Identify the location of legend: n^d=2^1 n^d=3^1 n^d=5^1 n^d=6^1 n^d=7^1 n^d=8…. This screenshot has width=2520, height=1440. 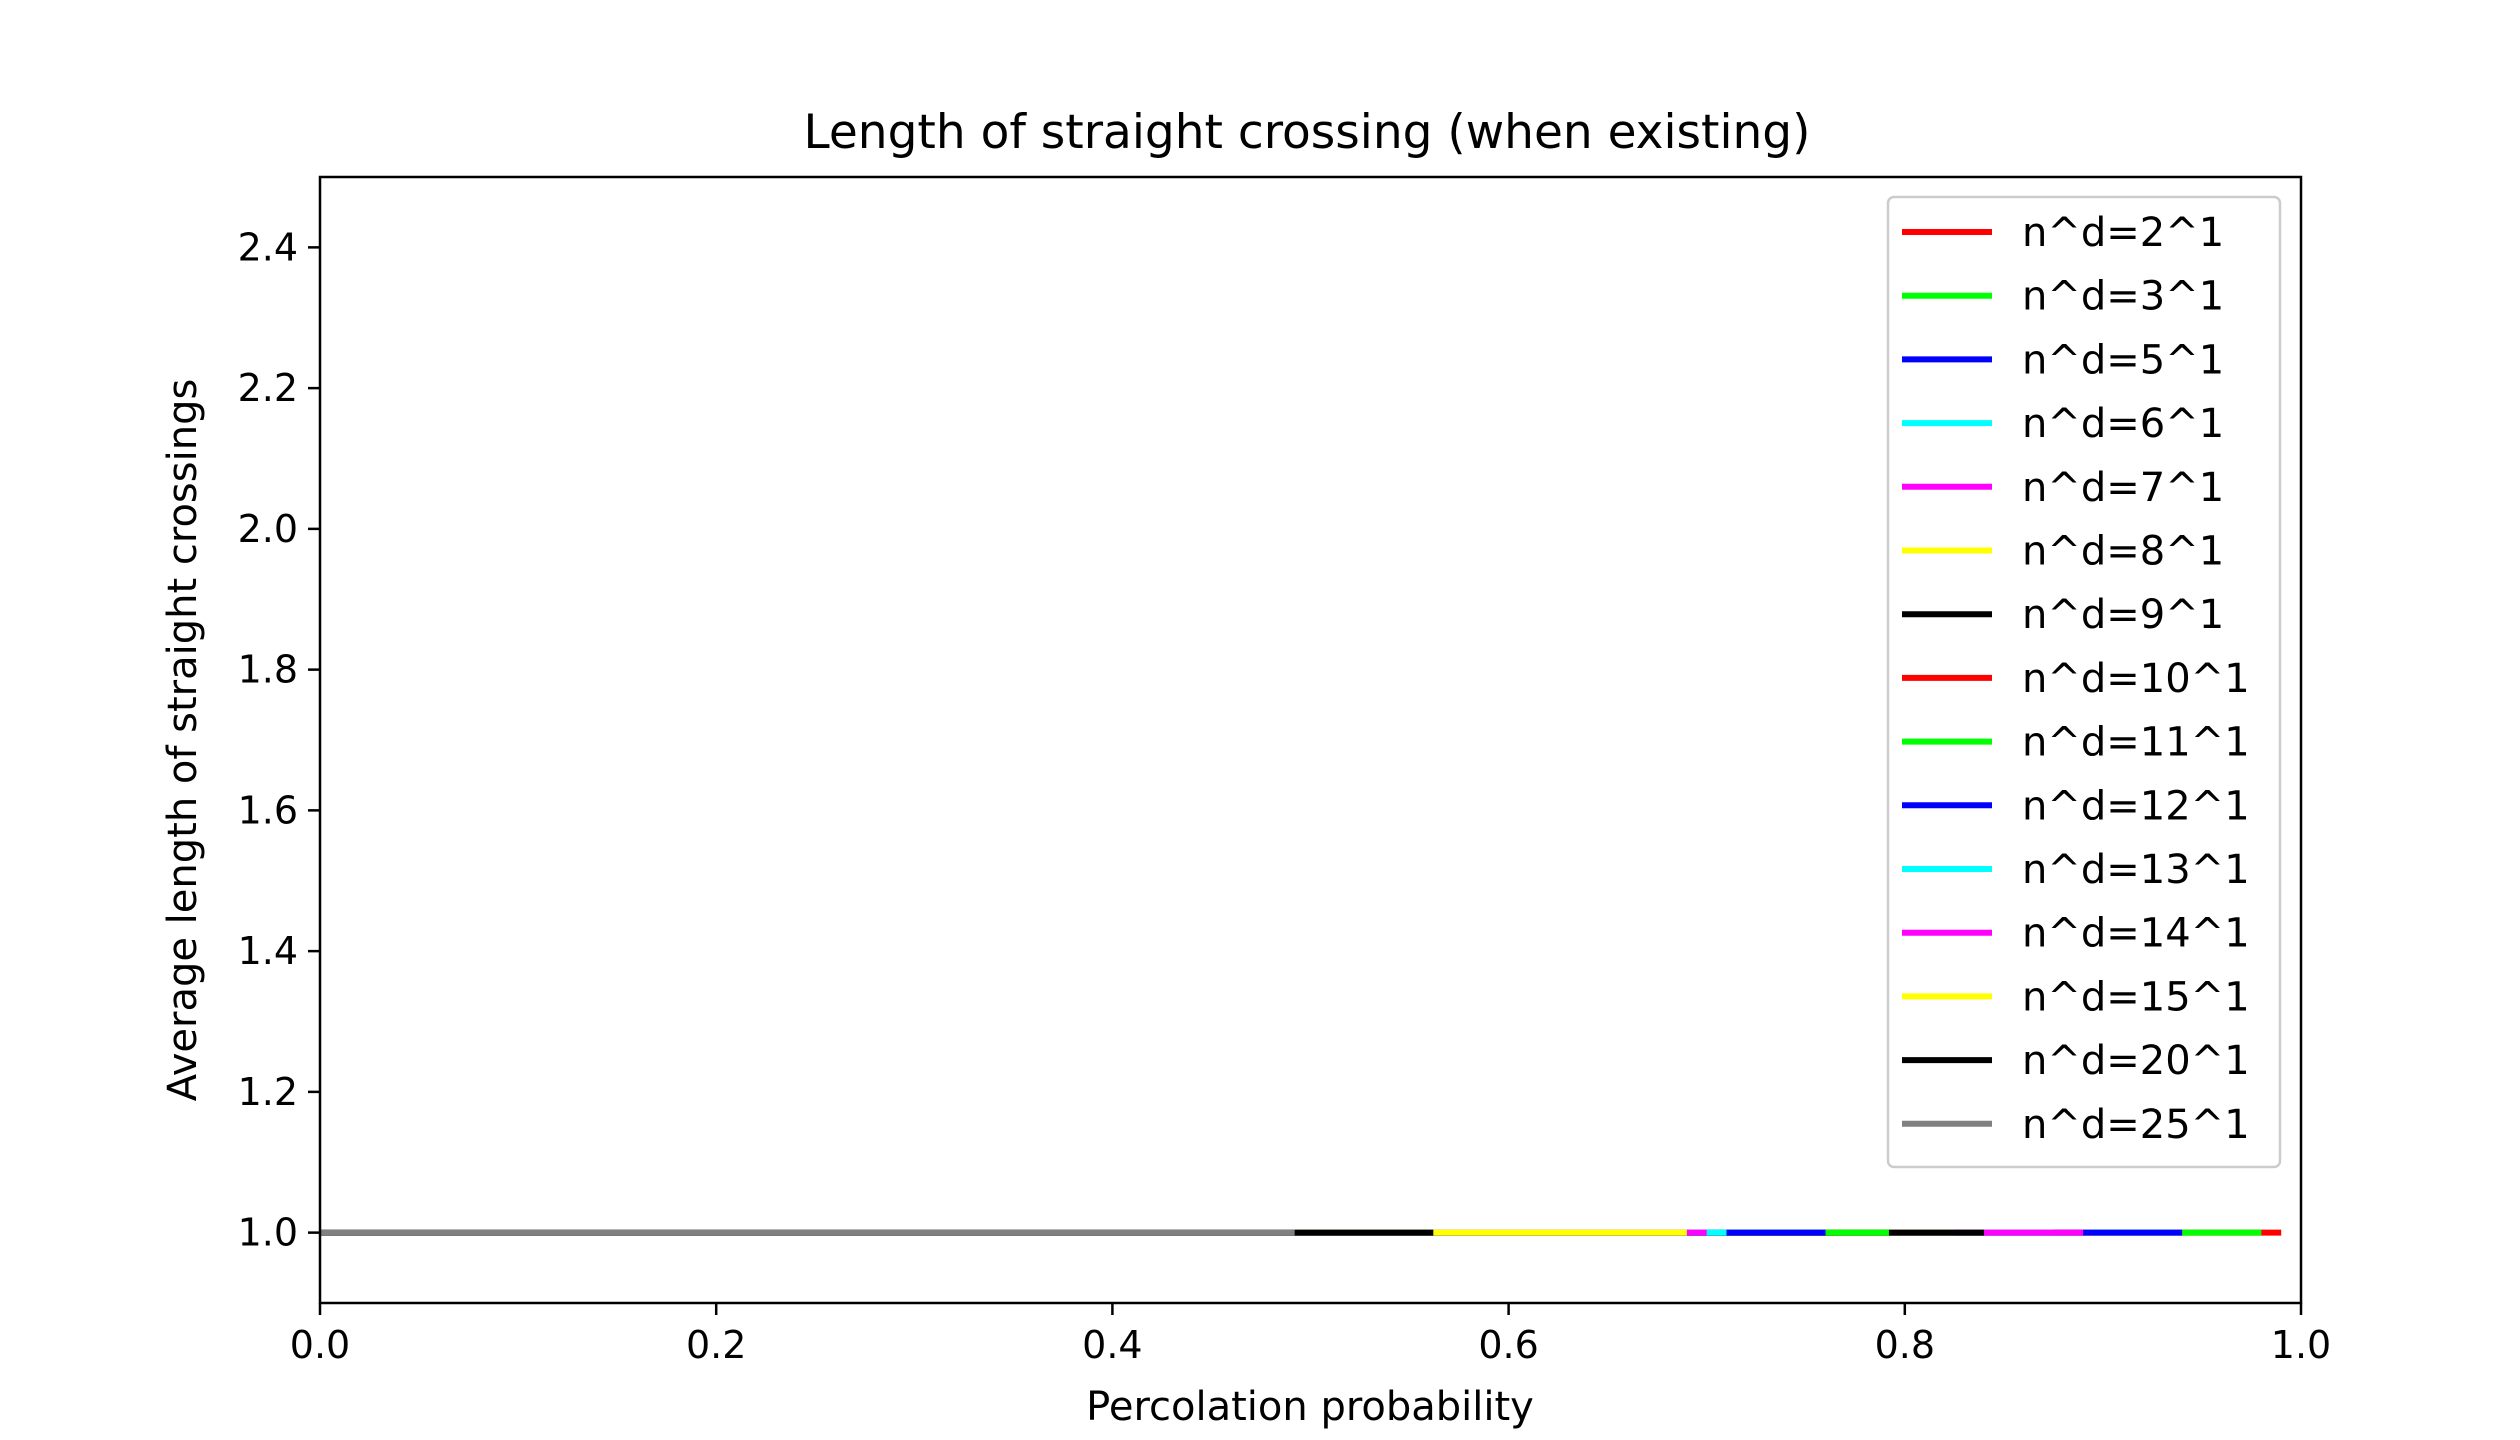
(2084, 682).